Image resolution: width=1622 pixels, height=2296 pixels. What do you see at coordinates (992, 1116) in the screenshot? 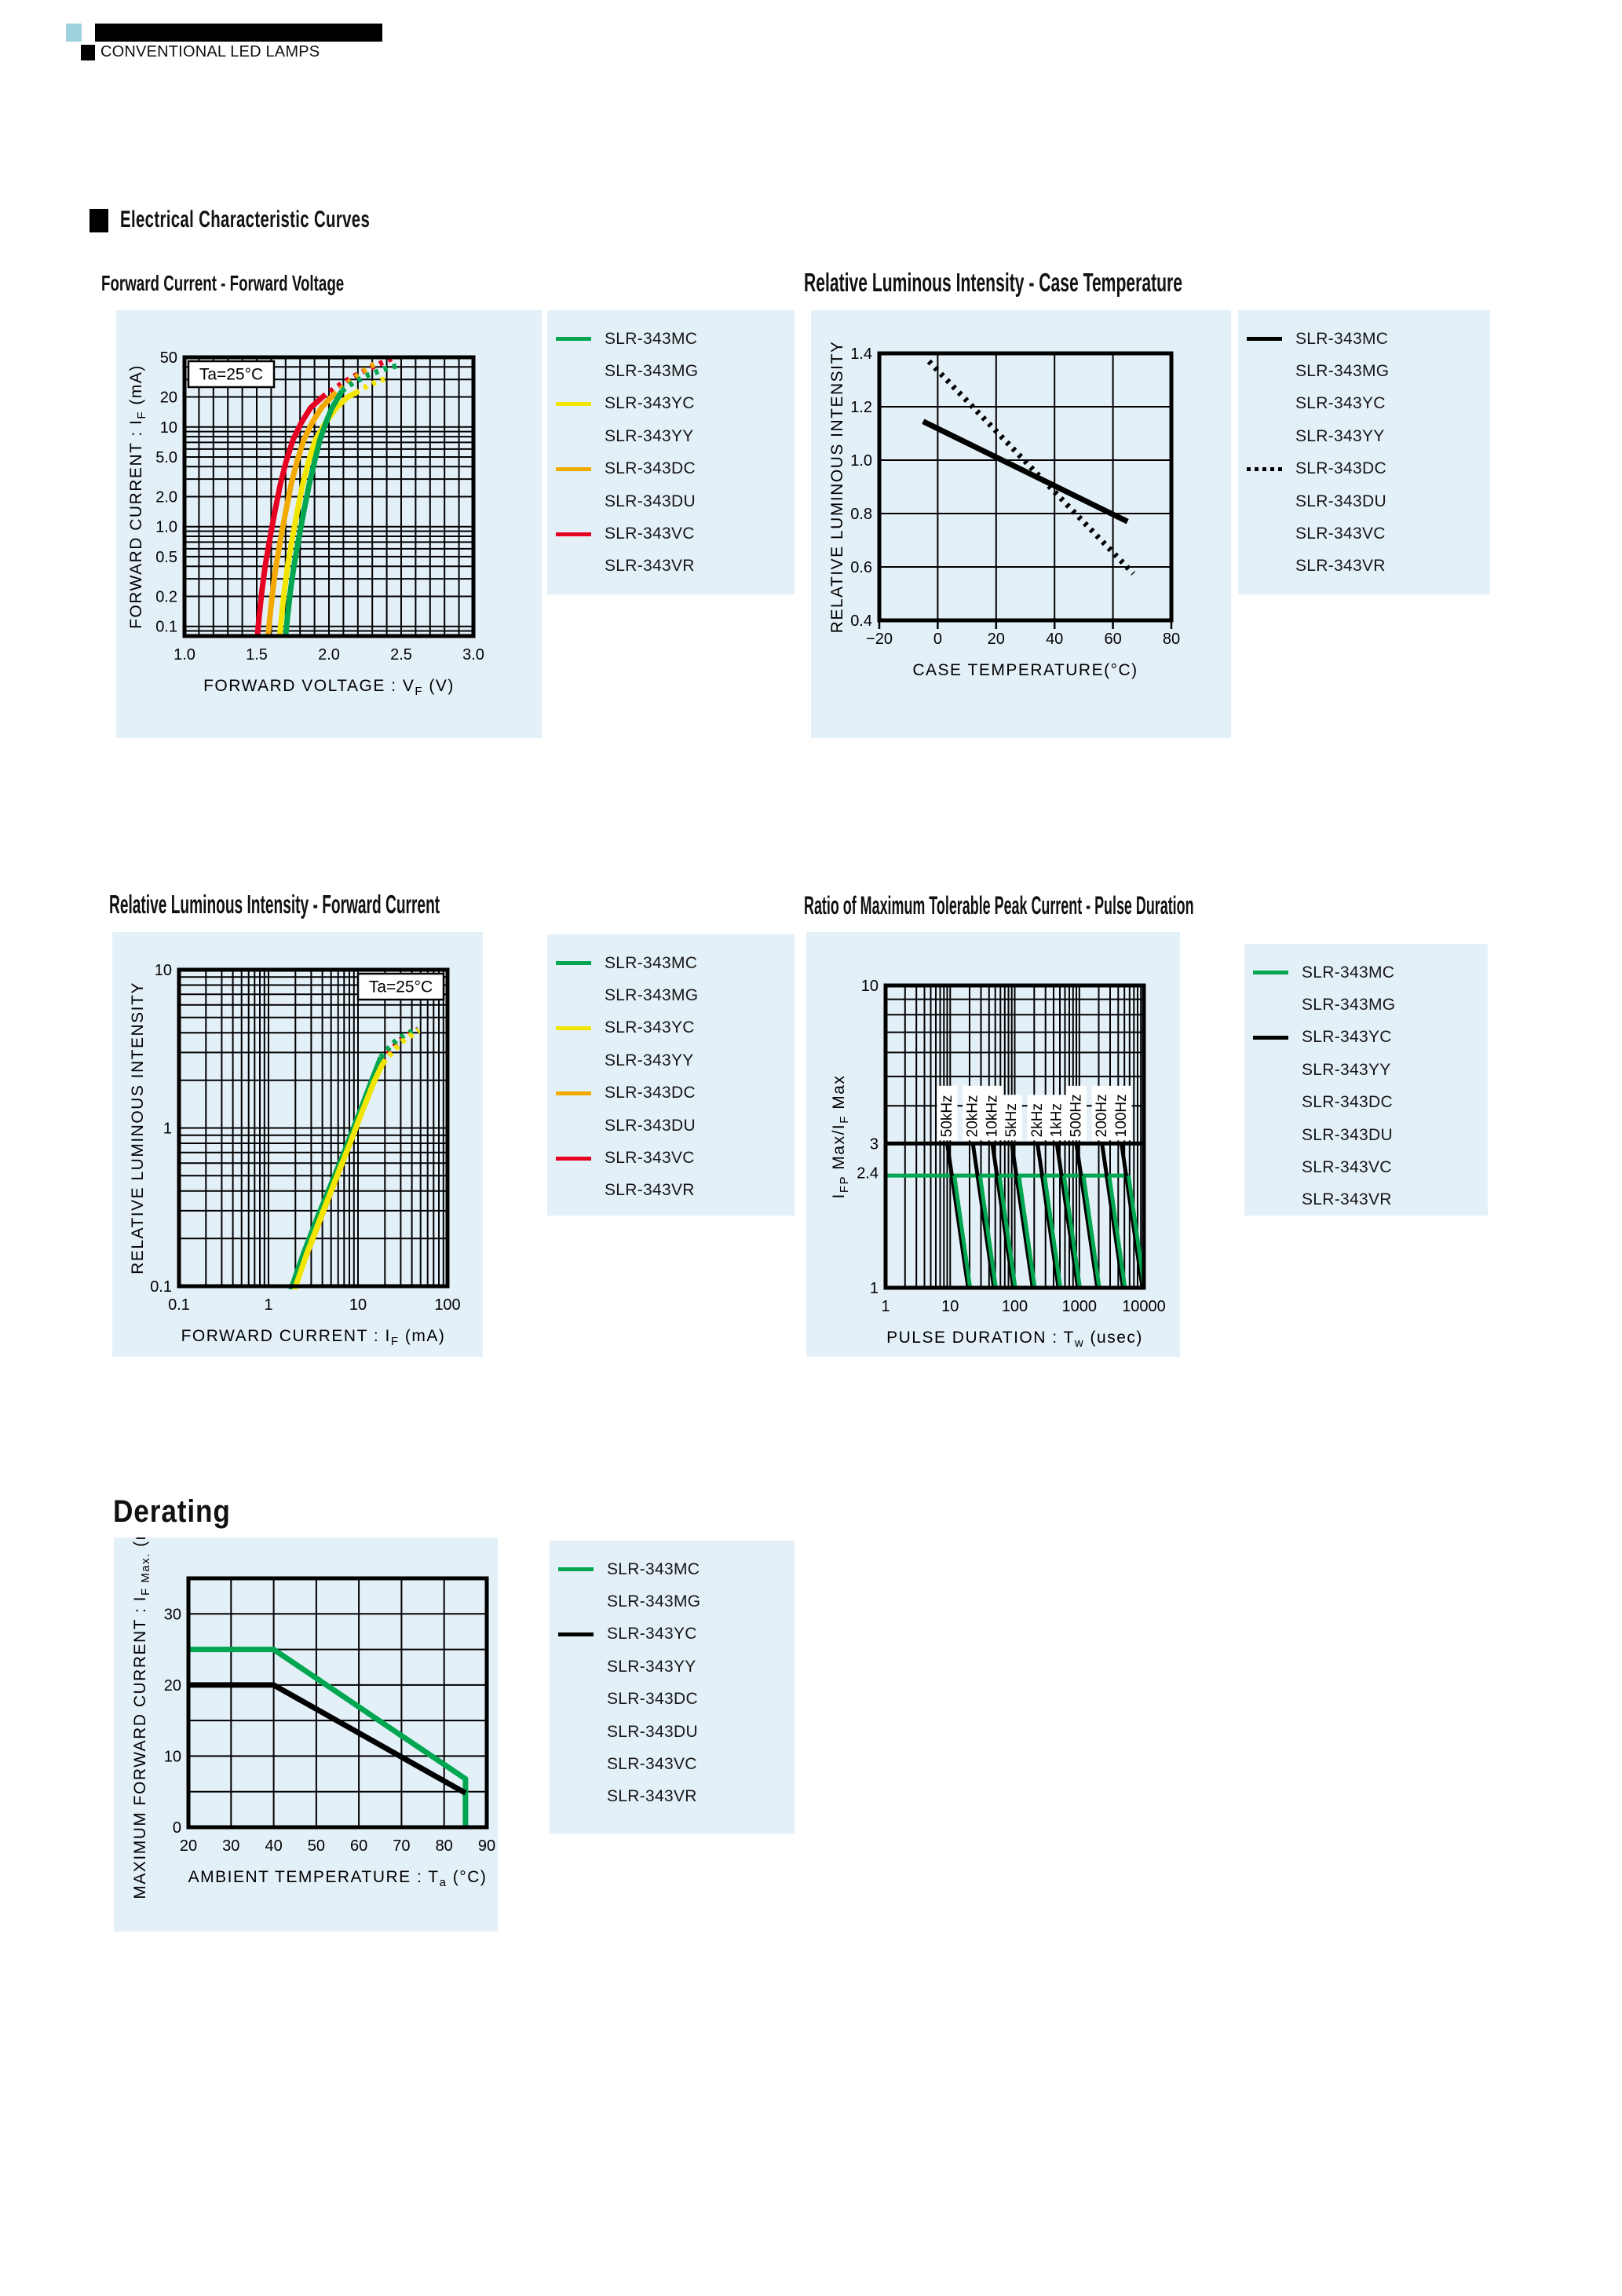
I see `pulse-frequency-label: 10kHz` at bounding box center [992, 1116].